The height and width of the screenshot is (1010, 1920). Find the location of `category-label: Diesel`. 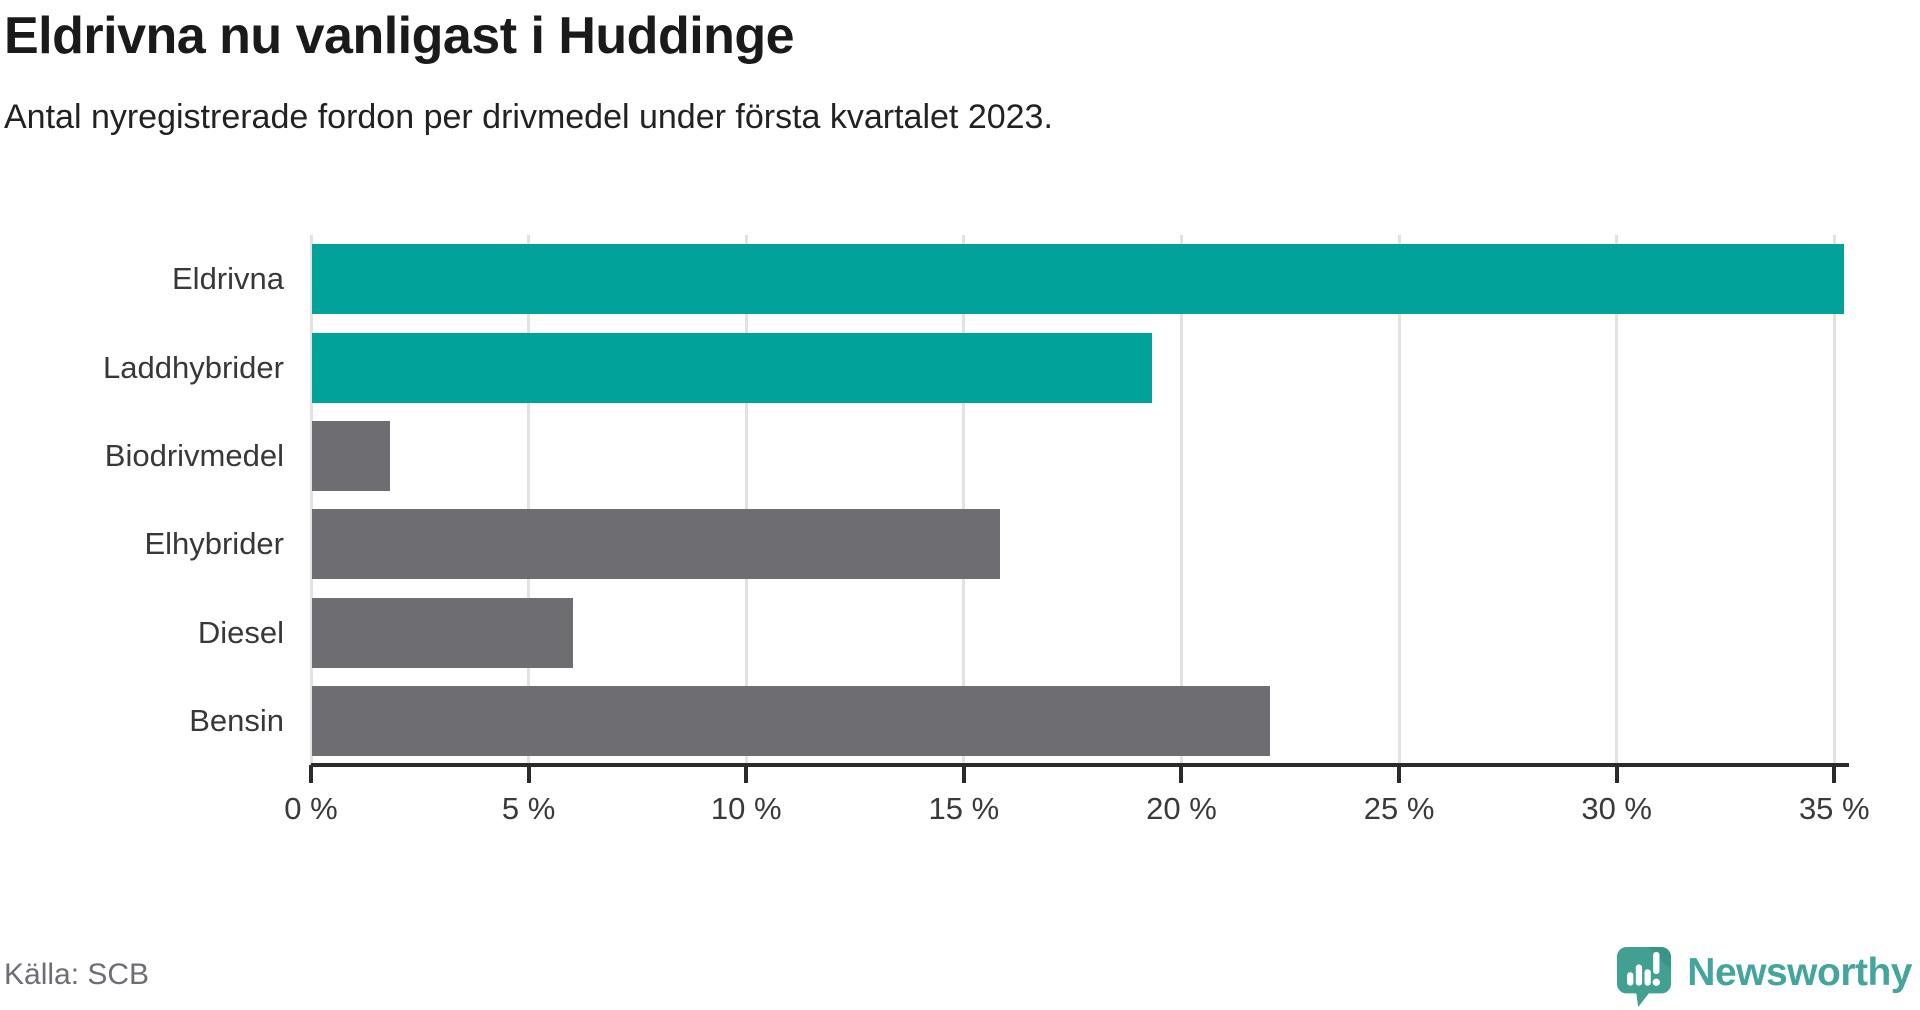

category-label: Diesel is located at coordinates (240, 632).